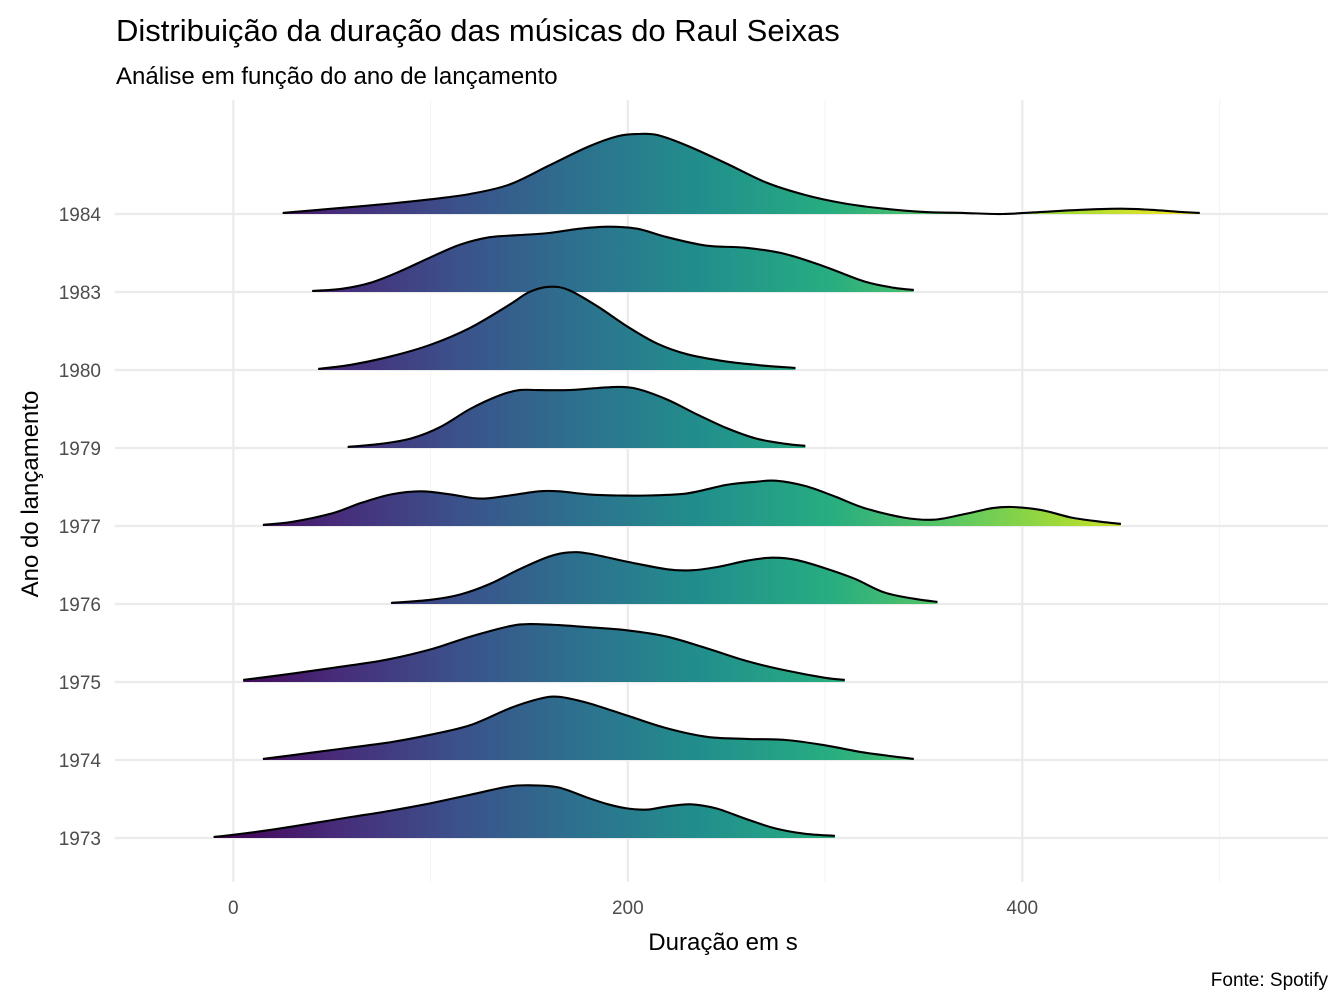 This screenshot has height=1008, width=1344. I want to click on y-tick-label: 1979, so click(80, 449).